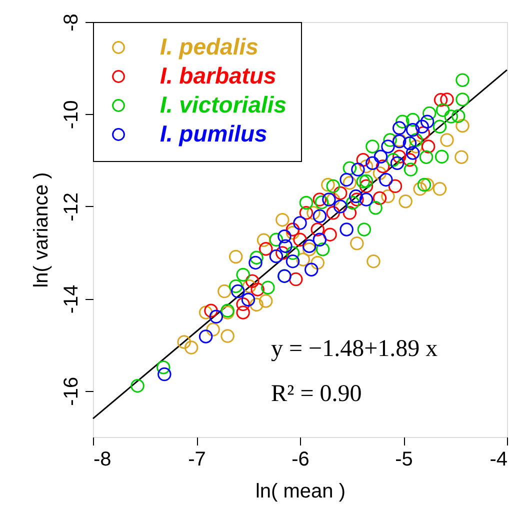 This screenshot has height=515, width=518. What do you see at coordinates (71, 299) in the screenshot?
I see `y-tick-label: -14` at bounding box center [71, 299].